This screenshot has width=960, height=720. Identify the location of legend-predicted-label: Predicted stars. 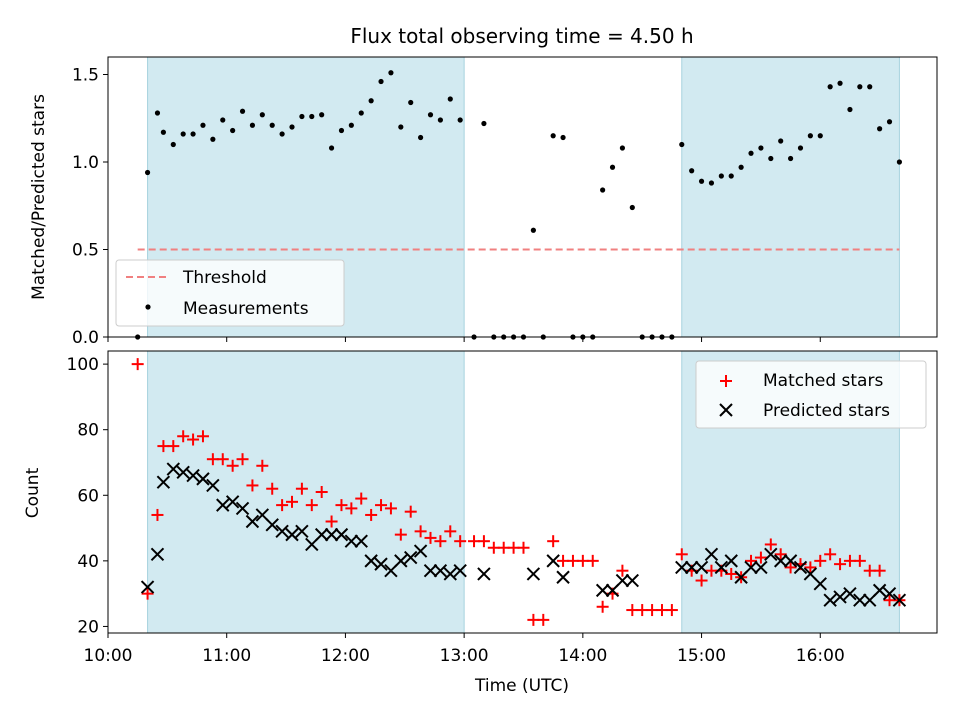
(826, 411).